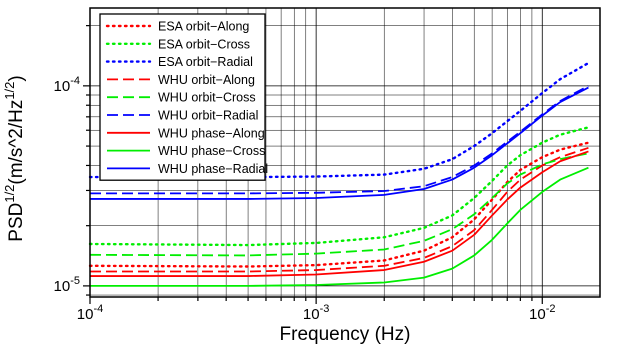 The width and height of the screenshot is (625, 348). What do you see at coordinates (207, 98) in the screenshot?
I see `legend-label: WHU orbit−Cross` at bounding box center [207, 98].